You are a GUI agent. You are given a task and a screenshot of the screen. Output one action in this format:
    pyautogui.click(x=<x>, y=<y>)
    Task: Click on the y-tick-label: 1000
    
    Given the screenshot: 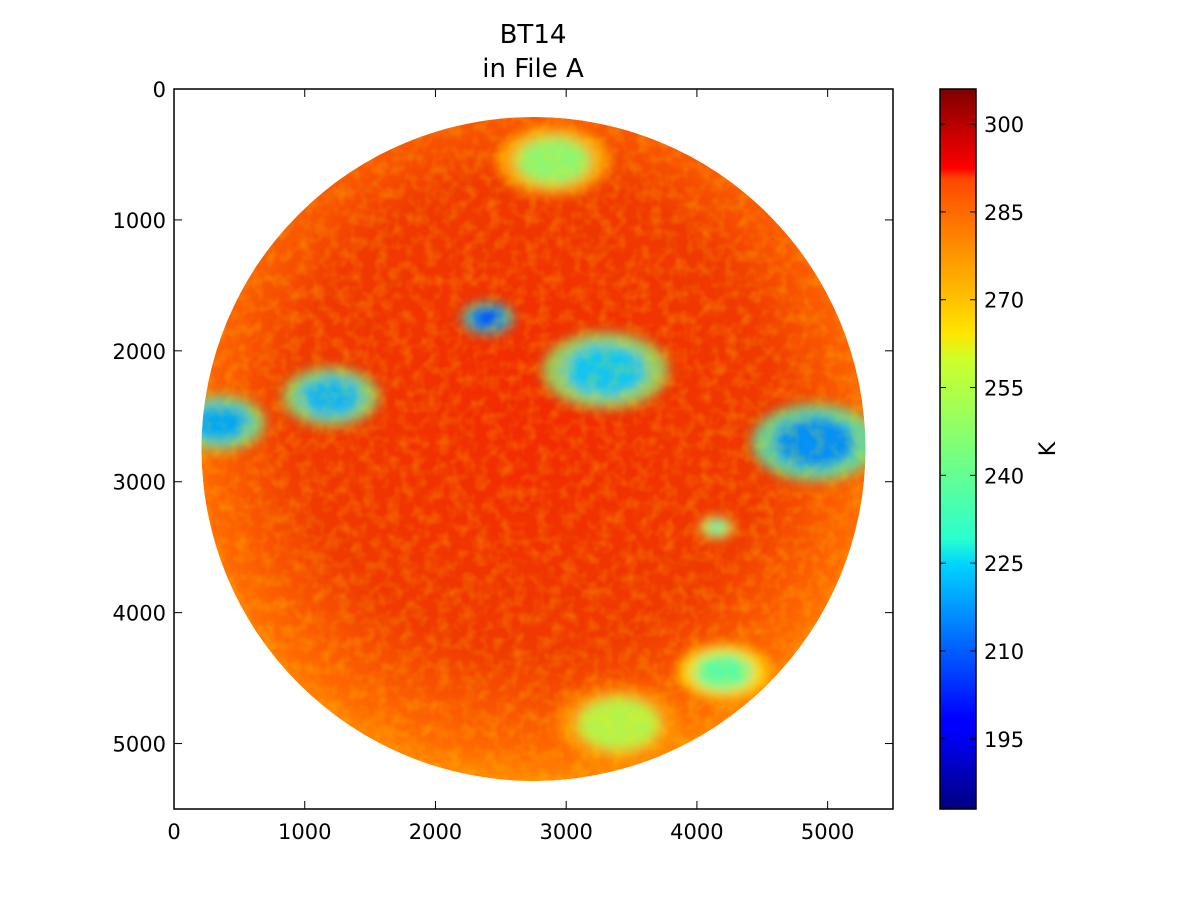 What is the action you would take?
    pyautogui.click(x=139, y=221)
    